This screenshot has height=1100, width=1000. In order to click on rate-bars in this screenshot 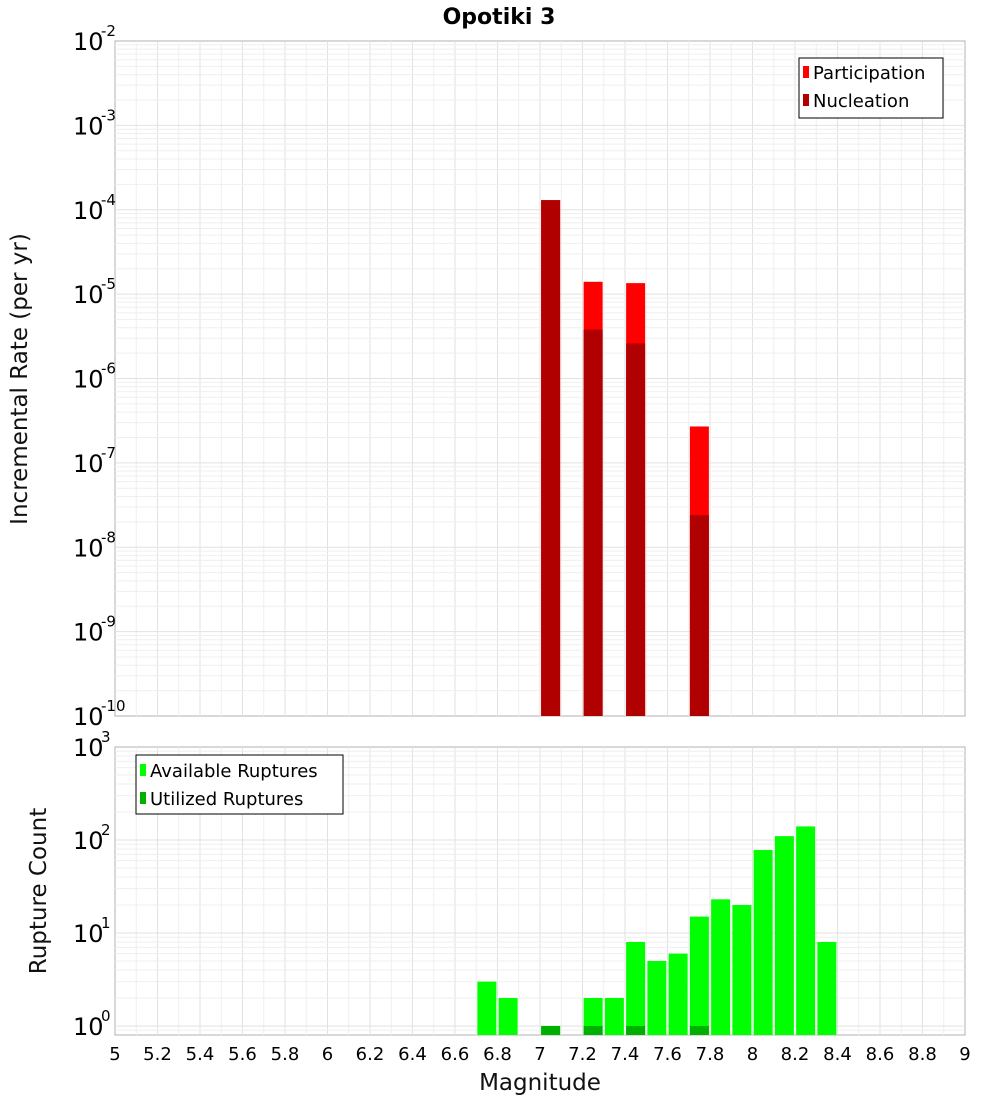, I will do `click(625, 458)`.